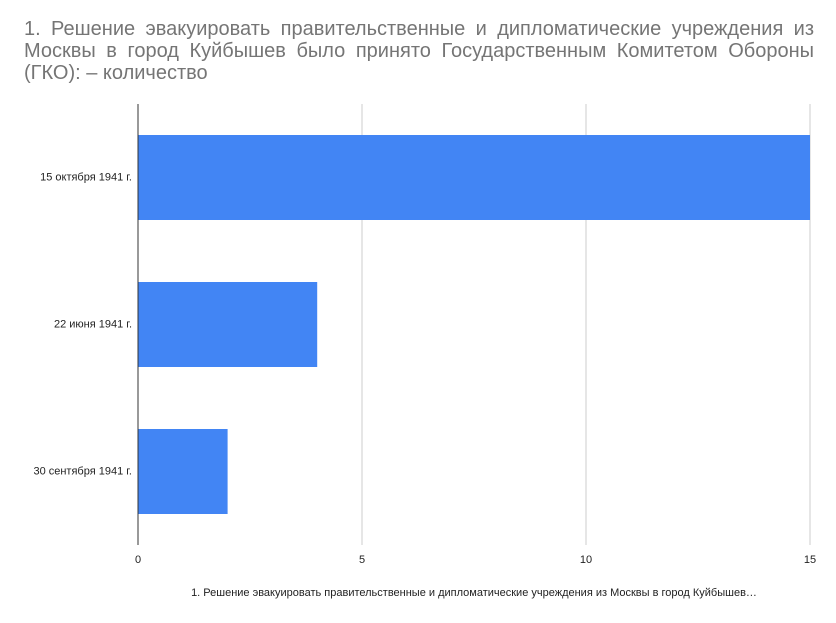 The width and height of the screenshot is (836, 623). Describe the element at coordinates (810, 560) in the screenshot. I see `x-tick-label-3: 15` at that location.